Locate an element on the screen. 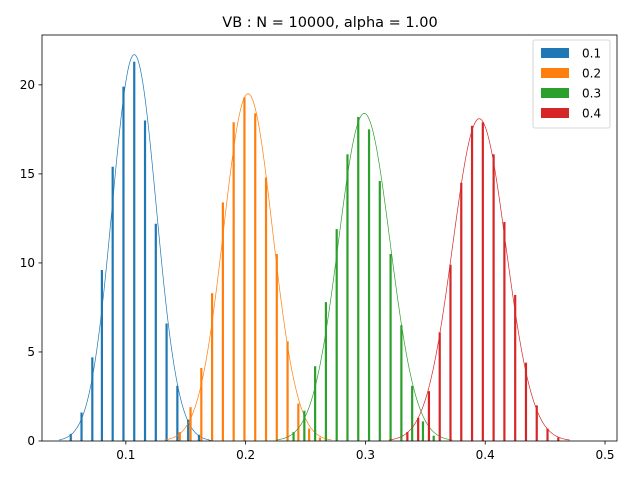  y-tick-label: 10 is located at coordinates (27, 263).